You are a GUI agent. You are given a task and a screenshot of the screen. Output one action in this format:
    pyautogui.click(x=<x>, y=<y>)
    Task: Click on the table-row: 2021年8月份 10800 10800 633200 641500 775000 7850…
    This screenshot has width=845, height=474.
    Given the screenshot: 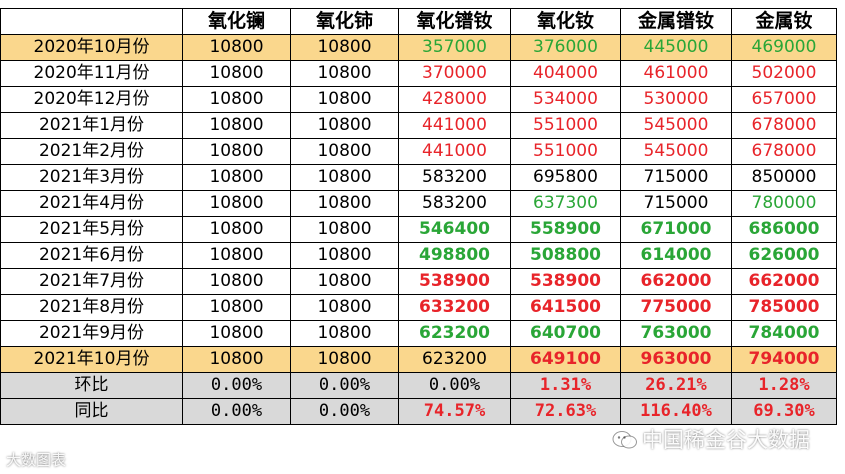 What is the action you would take?
    pyautogui.click(x=418, y=307)
    